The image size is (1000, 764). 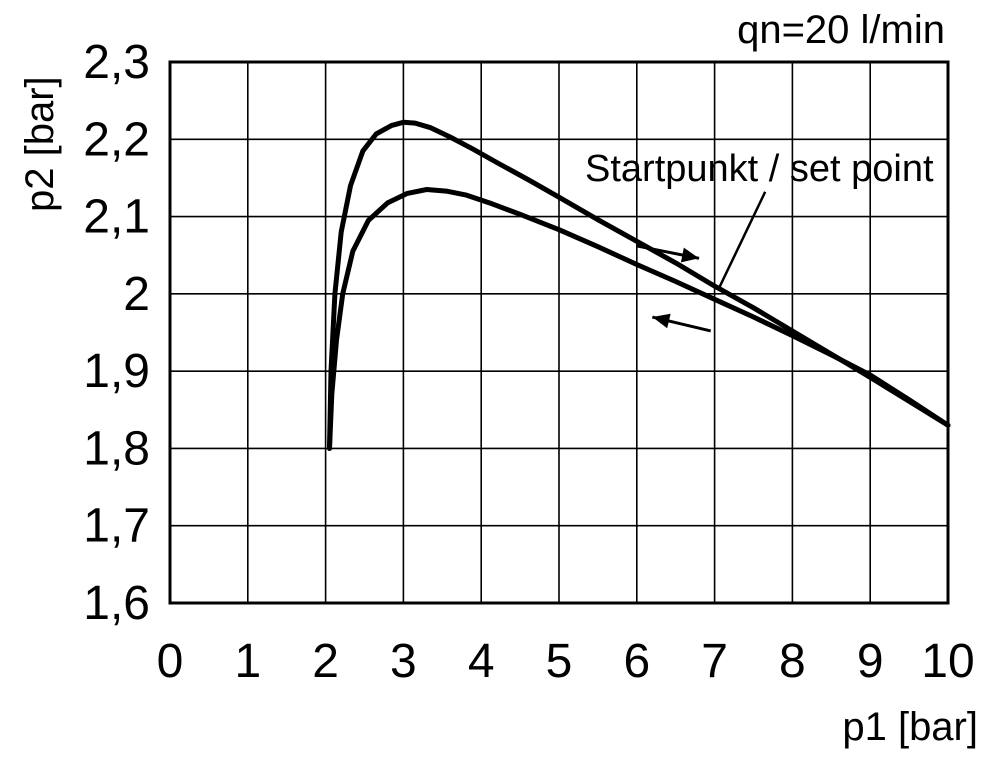 I want to click on y-tick-label: 2,1, so click(x=116, y=217).